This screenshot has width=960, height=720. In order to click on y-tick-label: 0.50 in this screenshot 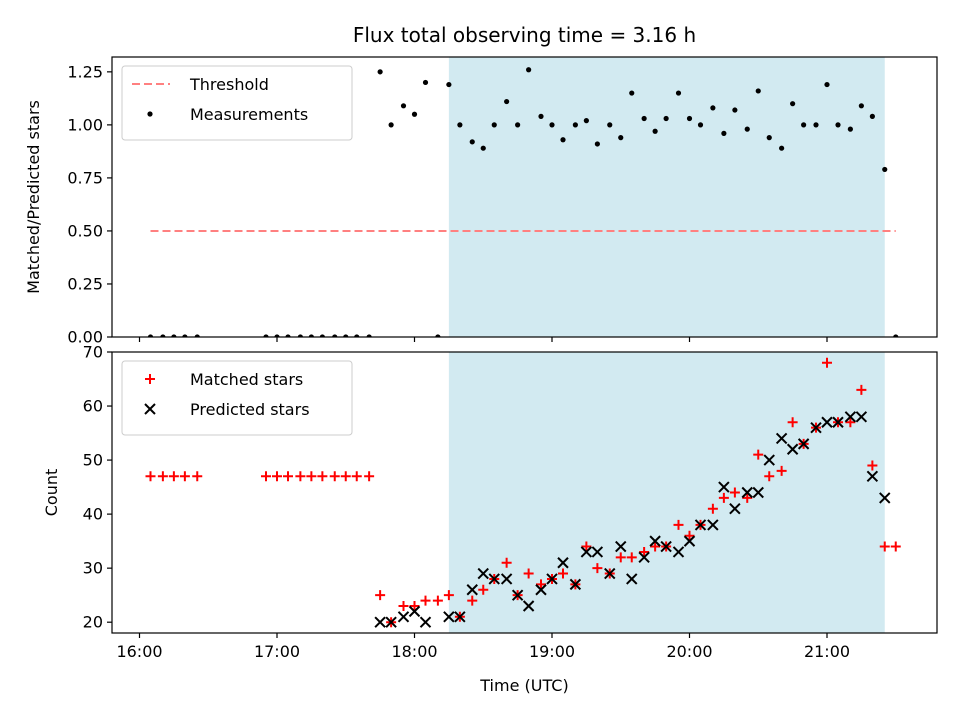, I will do `click(85, 230)`.